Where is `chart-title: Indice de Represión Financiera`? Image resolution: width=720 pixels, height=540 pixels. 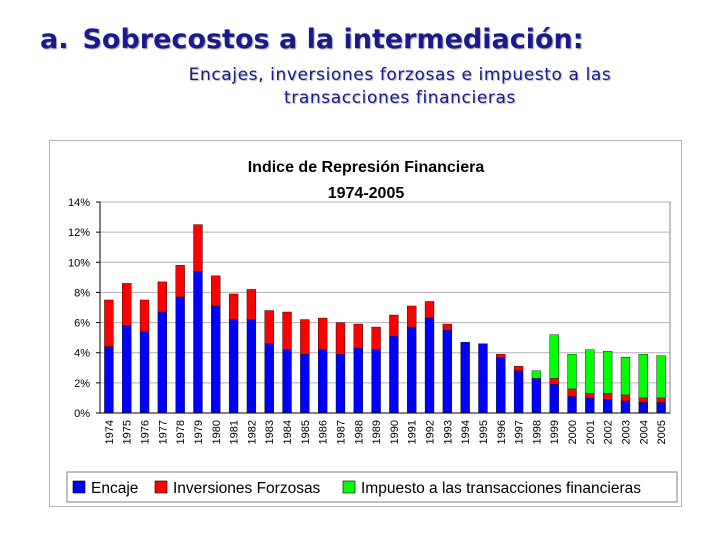 chart-title: Indice de Represión Financiera is located at coordinates (366, 167).